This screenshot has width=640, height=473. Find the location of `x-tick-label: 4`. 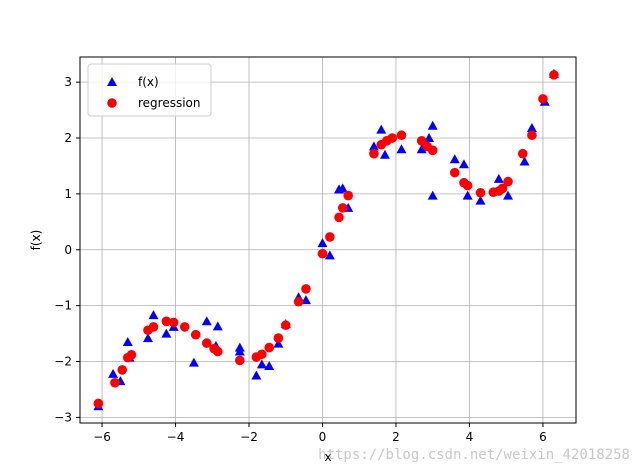

x-tick-label: 4 is located at coordinates (470, 437).